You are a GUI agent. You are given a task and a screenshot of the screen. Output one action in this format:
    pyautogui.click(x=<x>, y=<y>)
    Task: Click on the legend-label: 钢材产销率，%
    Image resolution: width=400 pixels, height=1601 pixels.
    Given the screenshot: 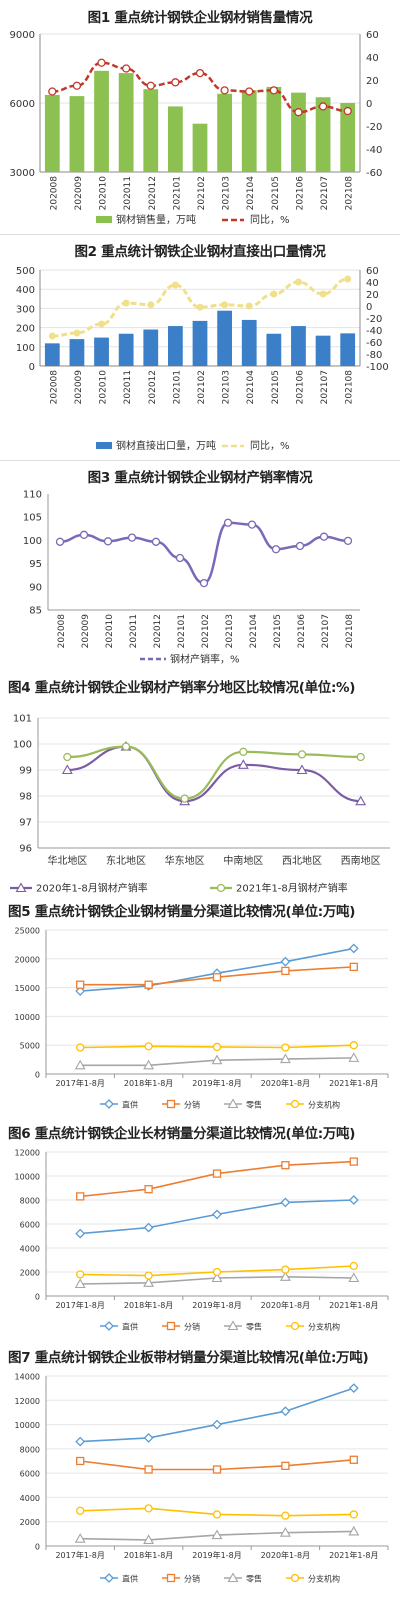 What is the action you would take?
    pyautogui.click(x=205, y=659)
    